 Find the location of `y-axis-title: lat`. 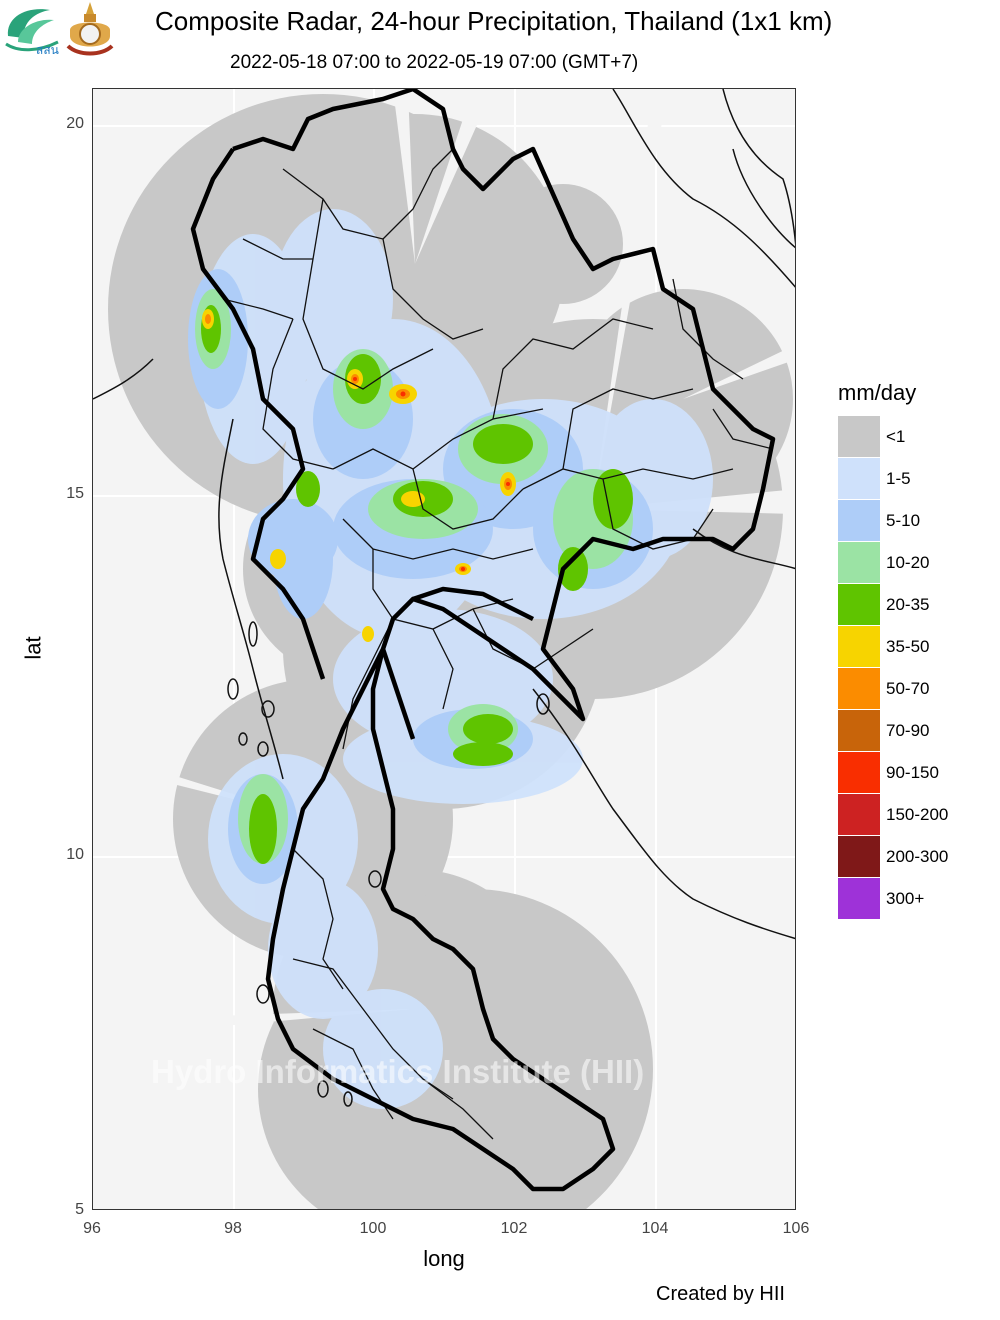

y-axis-title: lat is located at coordinates (33, 648).